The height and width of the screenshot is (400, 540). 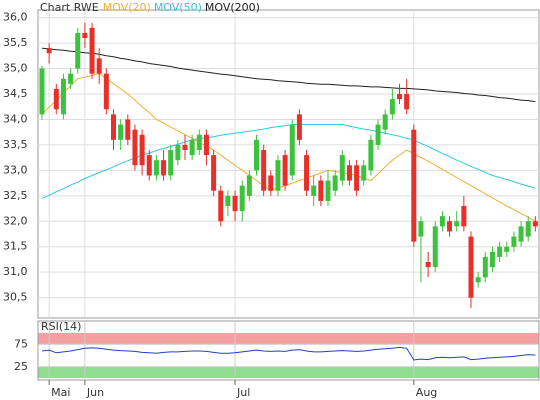 What do you see at coordinates (21, 343) in the screenshot?
I see `rsi-tick-label: 75` at bounding box center [21, 343].